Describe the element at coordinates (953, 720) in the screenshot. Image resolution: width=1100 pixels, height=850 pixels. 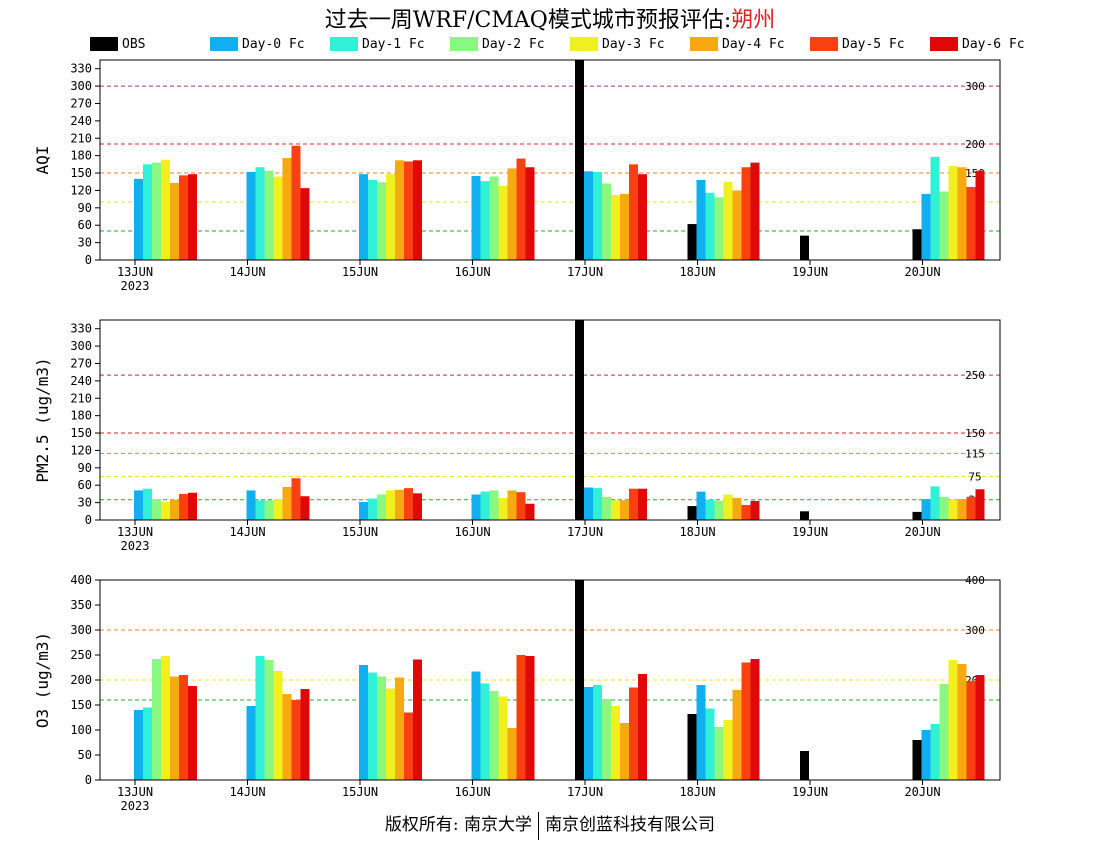
I see `bar-day-3-fc-20jun` at that location.